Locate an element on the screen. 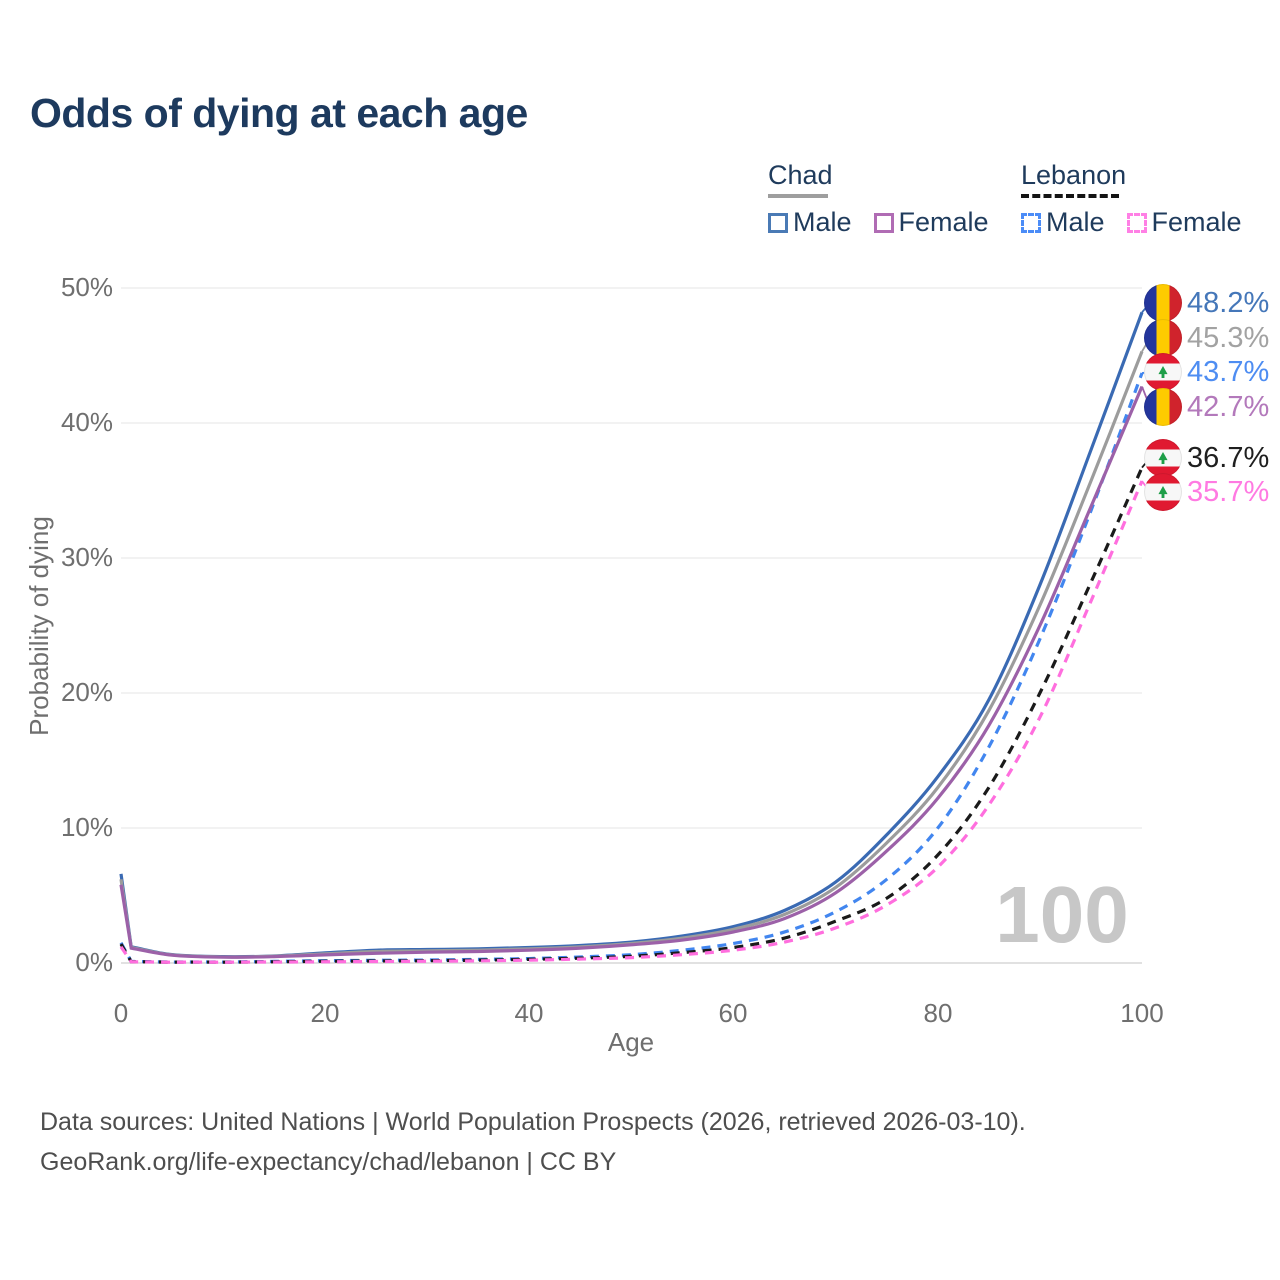 The image size is (1280, 1280). end-value: 45.3% is located at coordinates (1228, 337).